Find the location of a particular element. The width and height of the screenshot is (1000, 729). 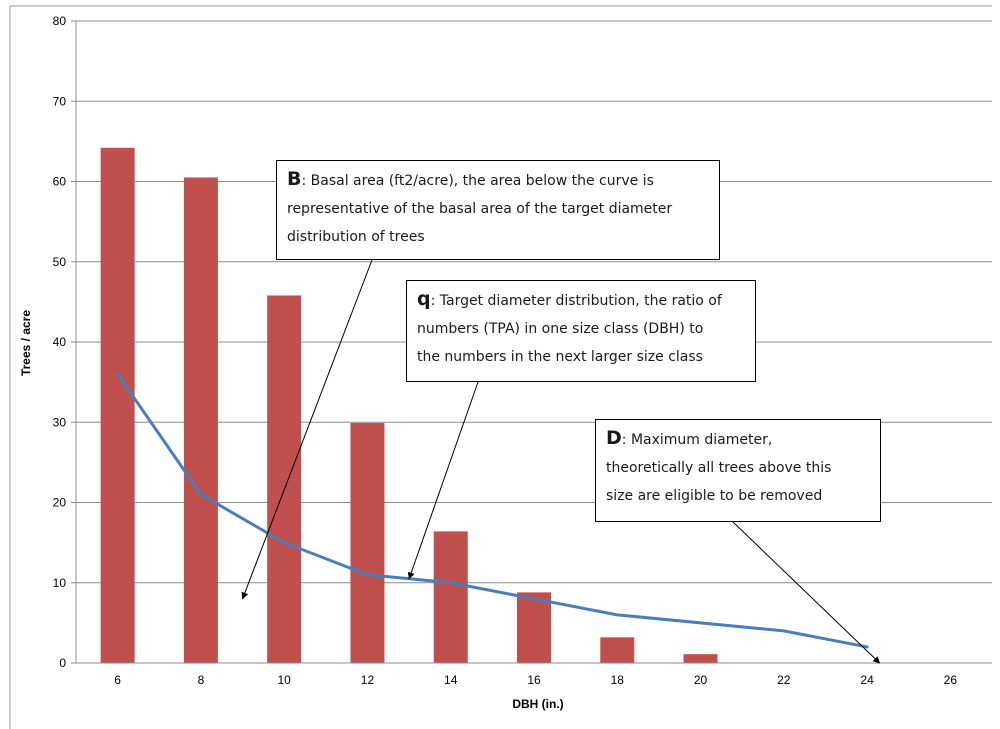

y-tick-label: 0 is located at coordinates (62, 663).